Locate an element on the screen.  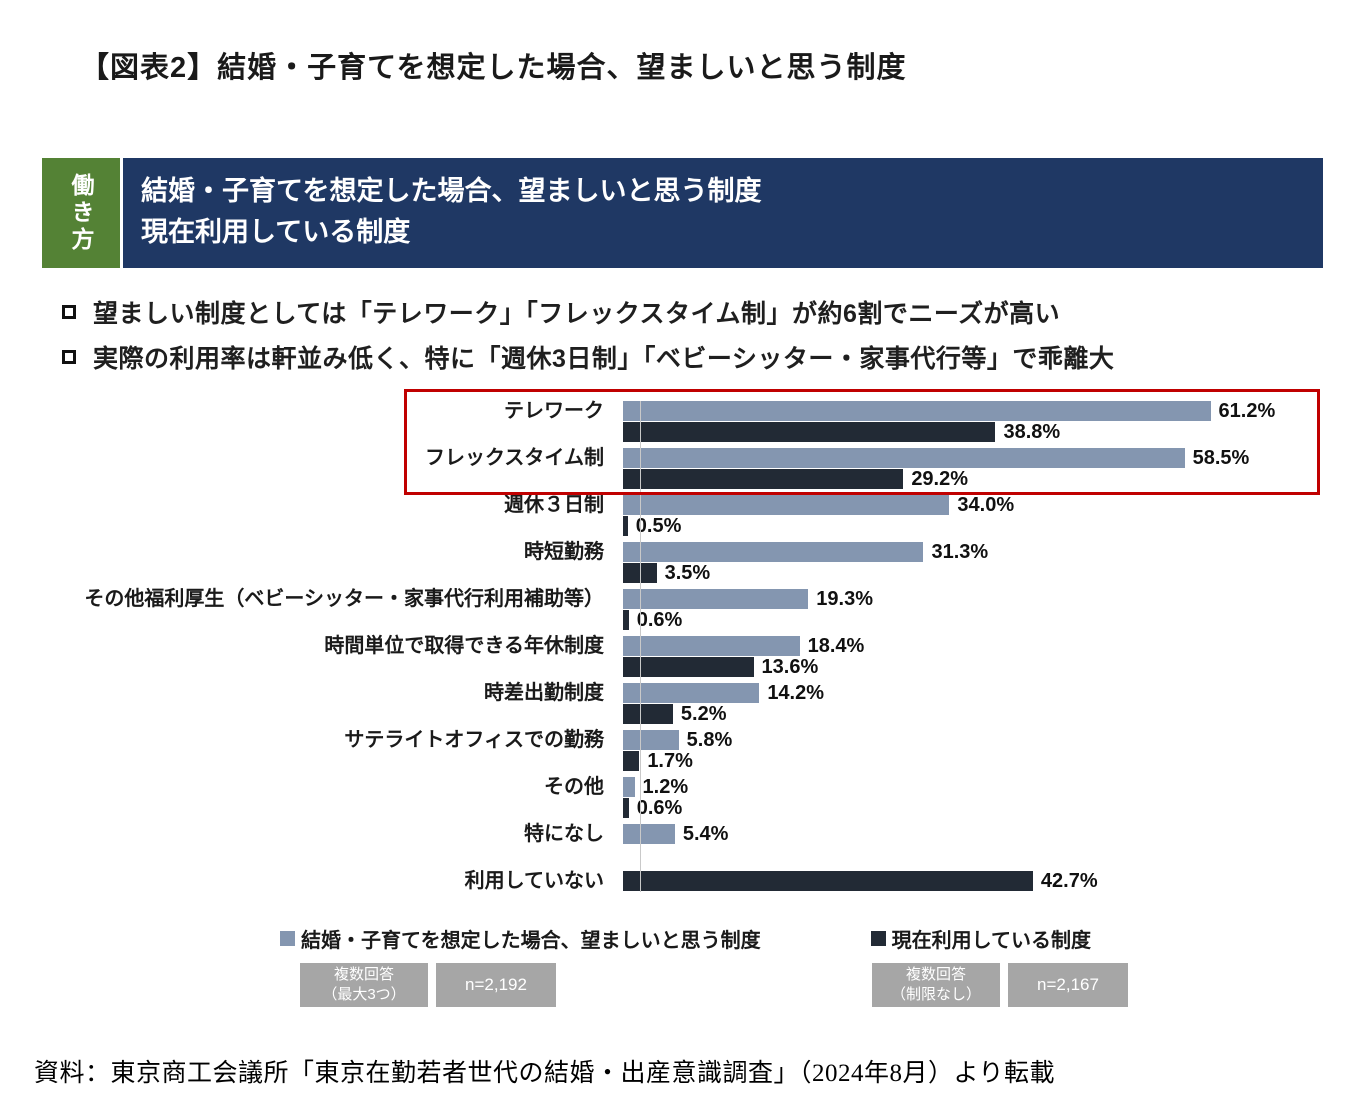
bar-group: 1.2% 0.6% is located at coordinates (972, 798).